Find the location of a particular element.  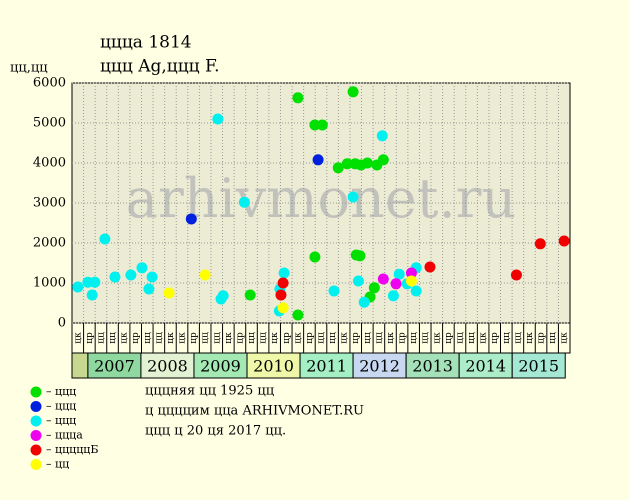

y-tick-label: 2000 is located at coordinates (49, 243).